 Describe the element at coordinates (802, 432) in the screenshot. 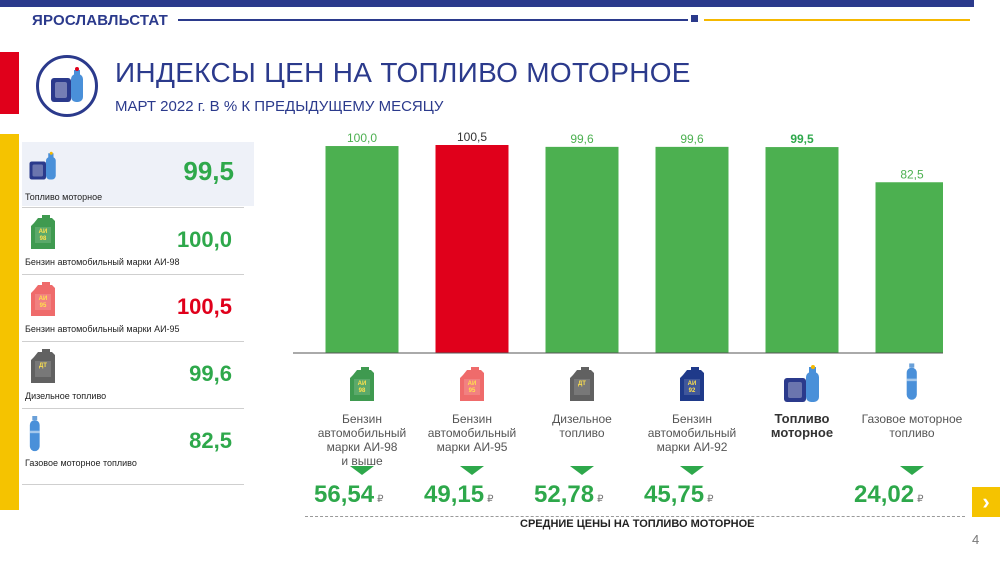

I see `category-label-line: моторное` at that location.